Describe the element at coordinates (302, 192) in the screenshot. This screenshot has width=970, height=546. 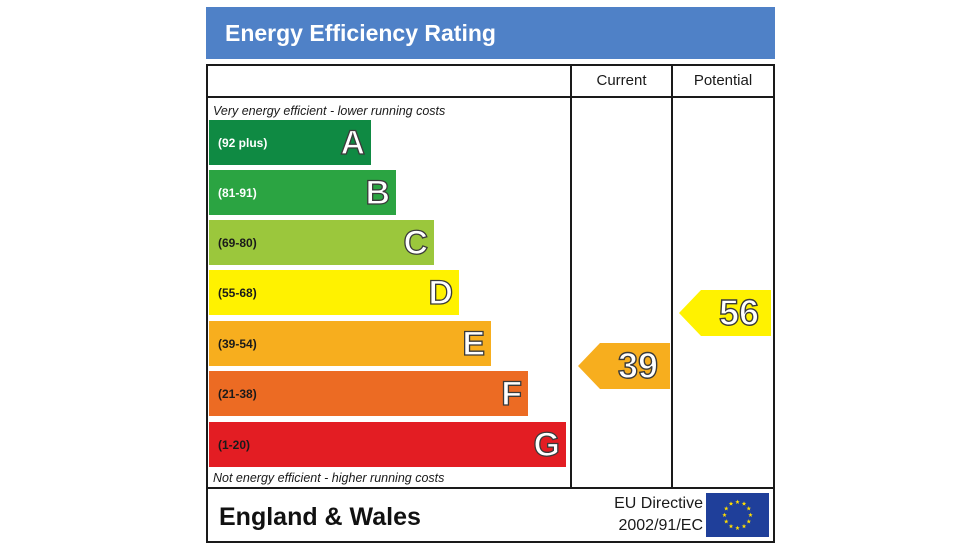
I see `band-b: (81-91) B` at that location.